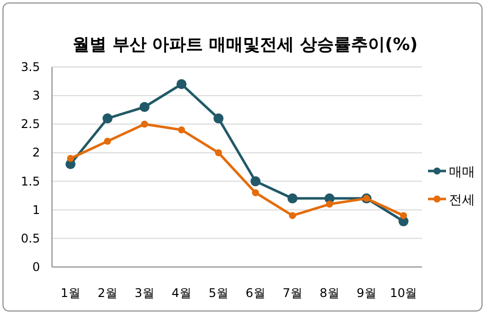  I want to click on ytick: 1.5, so click(30, 181).